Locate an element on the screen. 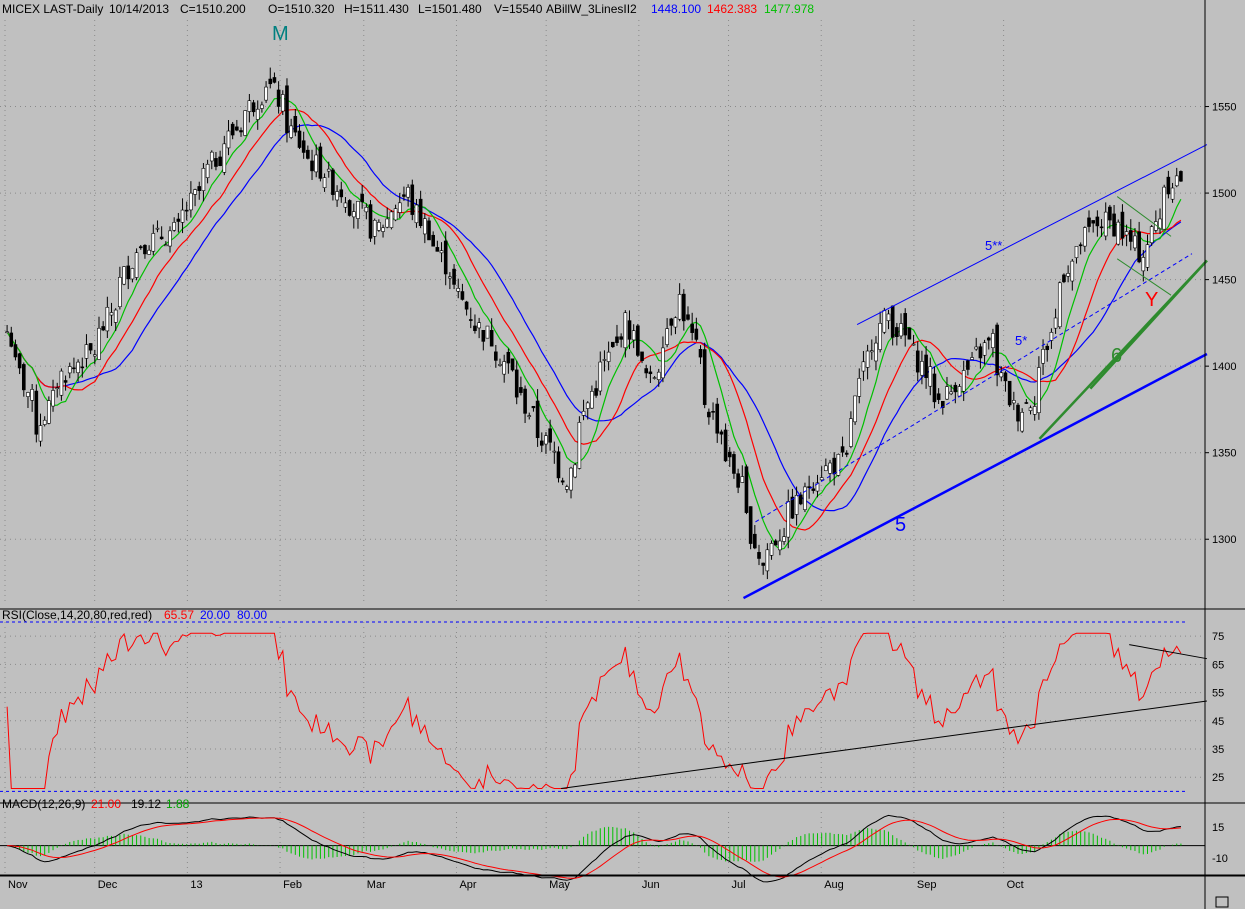  macd-hist: 1.88 is located at coordinates (178, 804).